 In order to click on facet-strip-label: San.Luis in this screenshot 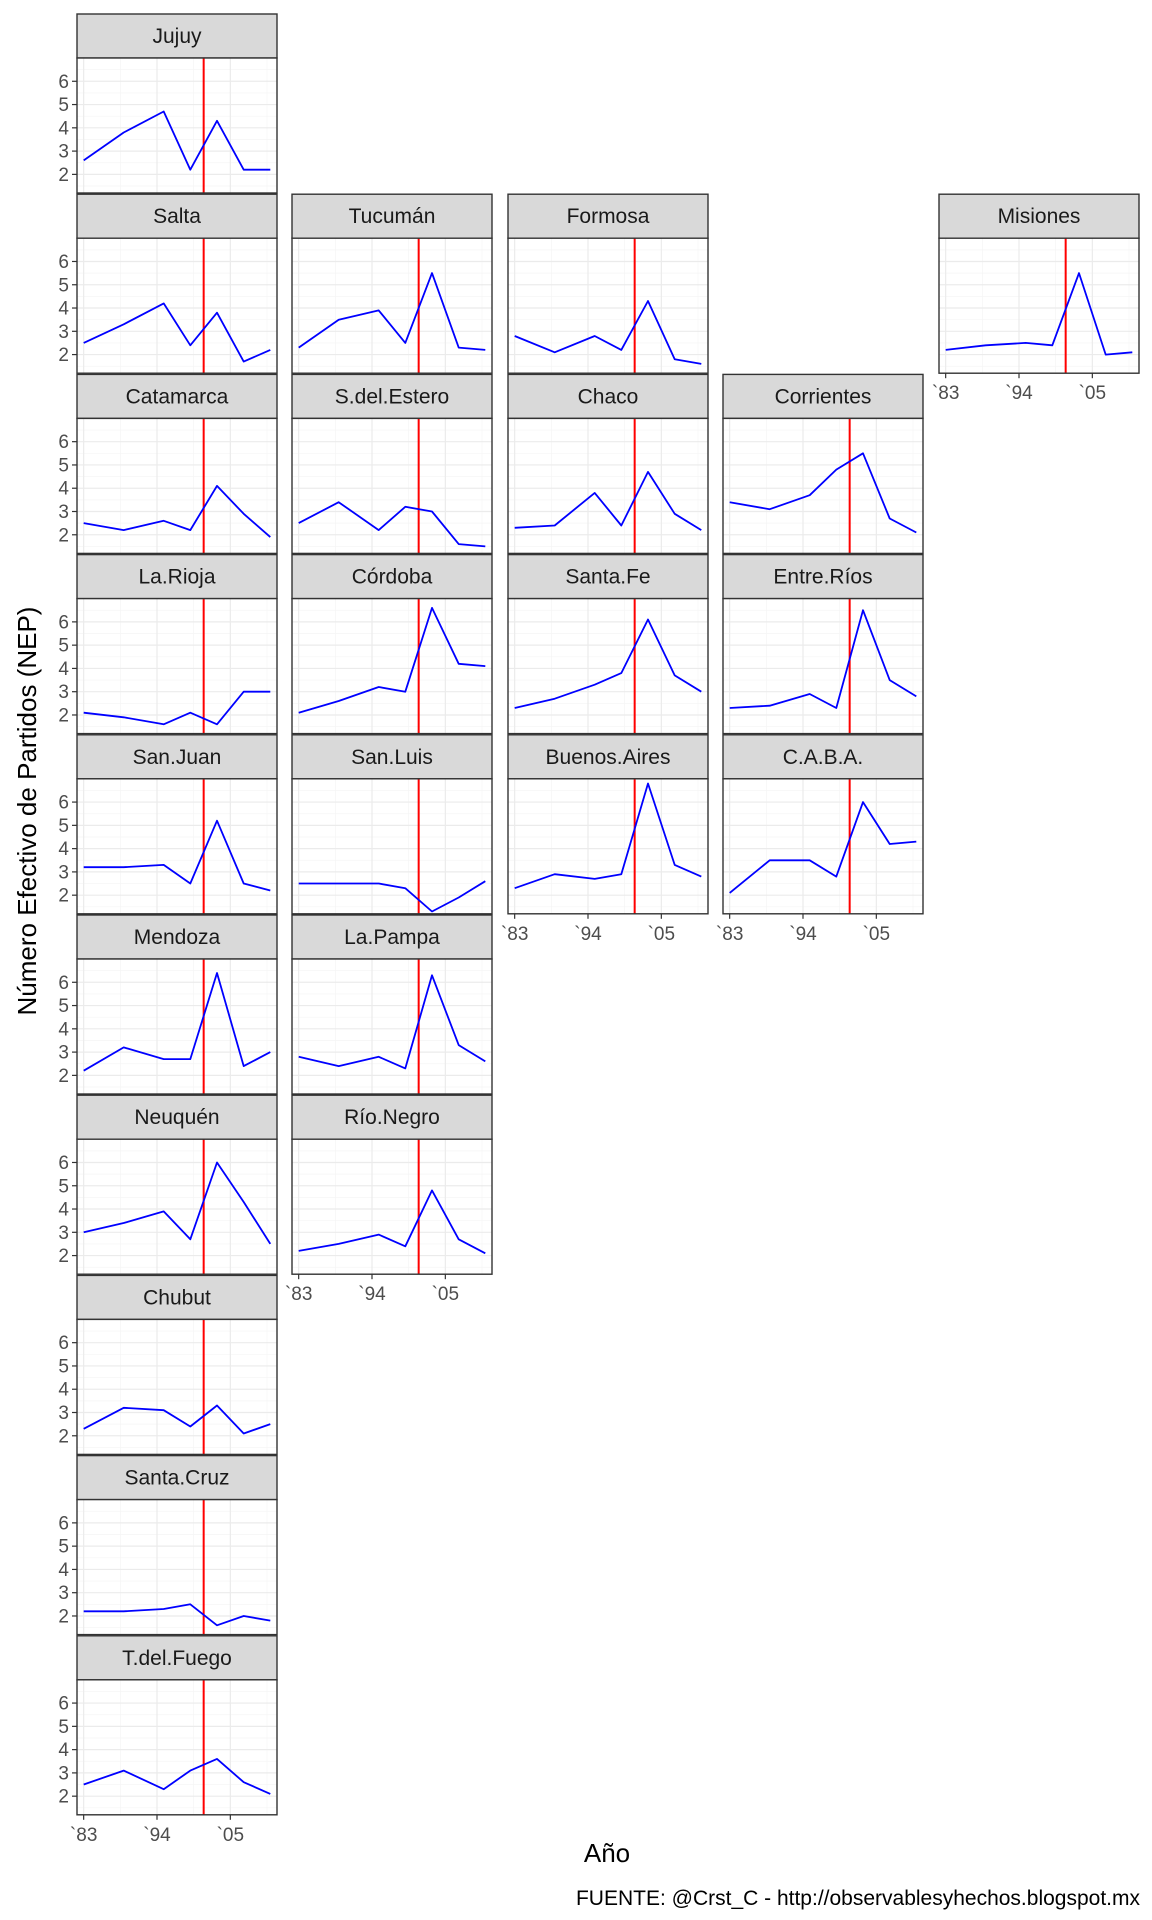, I will do `click(392, 757)`.